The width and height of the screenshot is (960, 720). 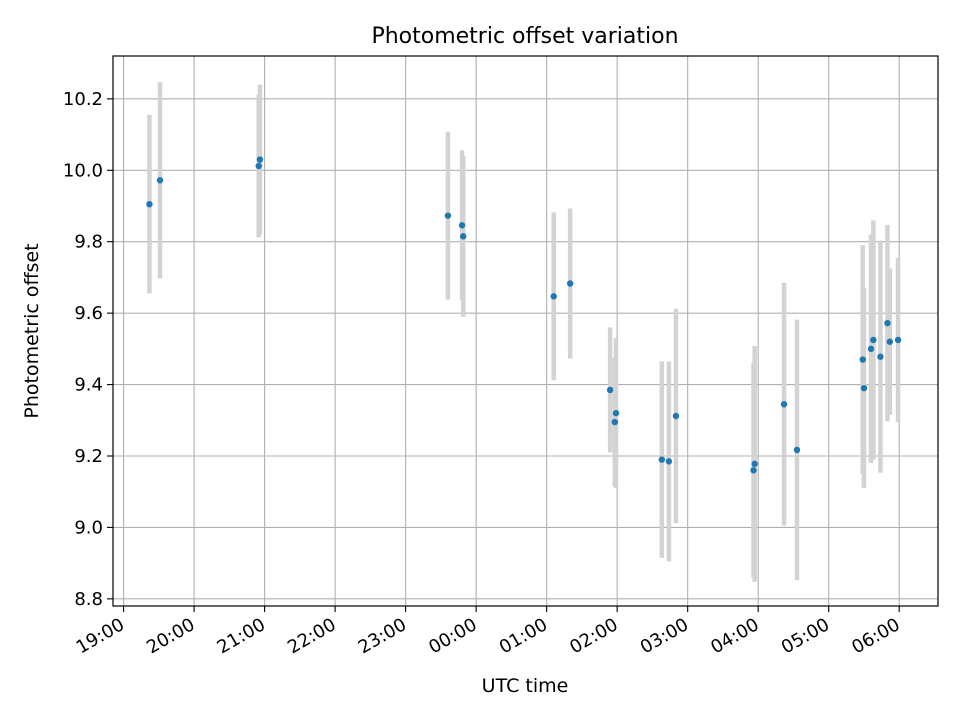 What do you see at coordinates (523, 636) in the screenshot?
I see `x-tick-label: 01:00` at bounding box center [523, 636].